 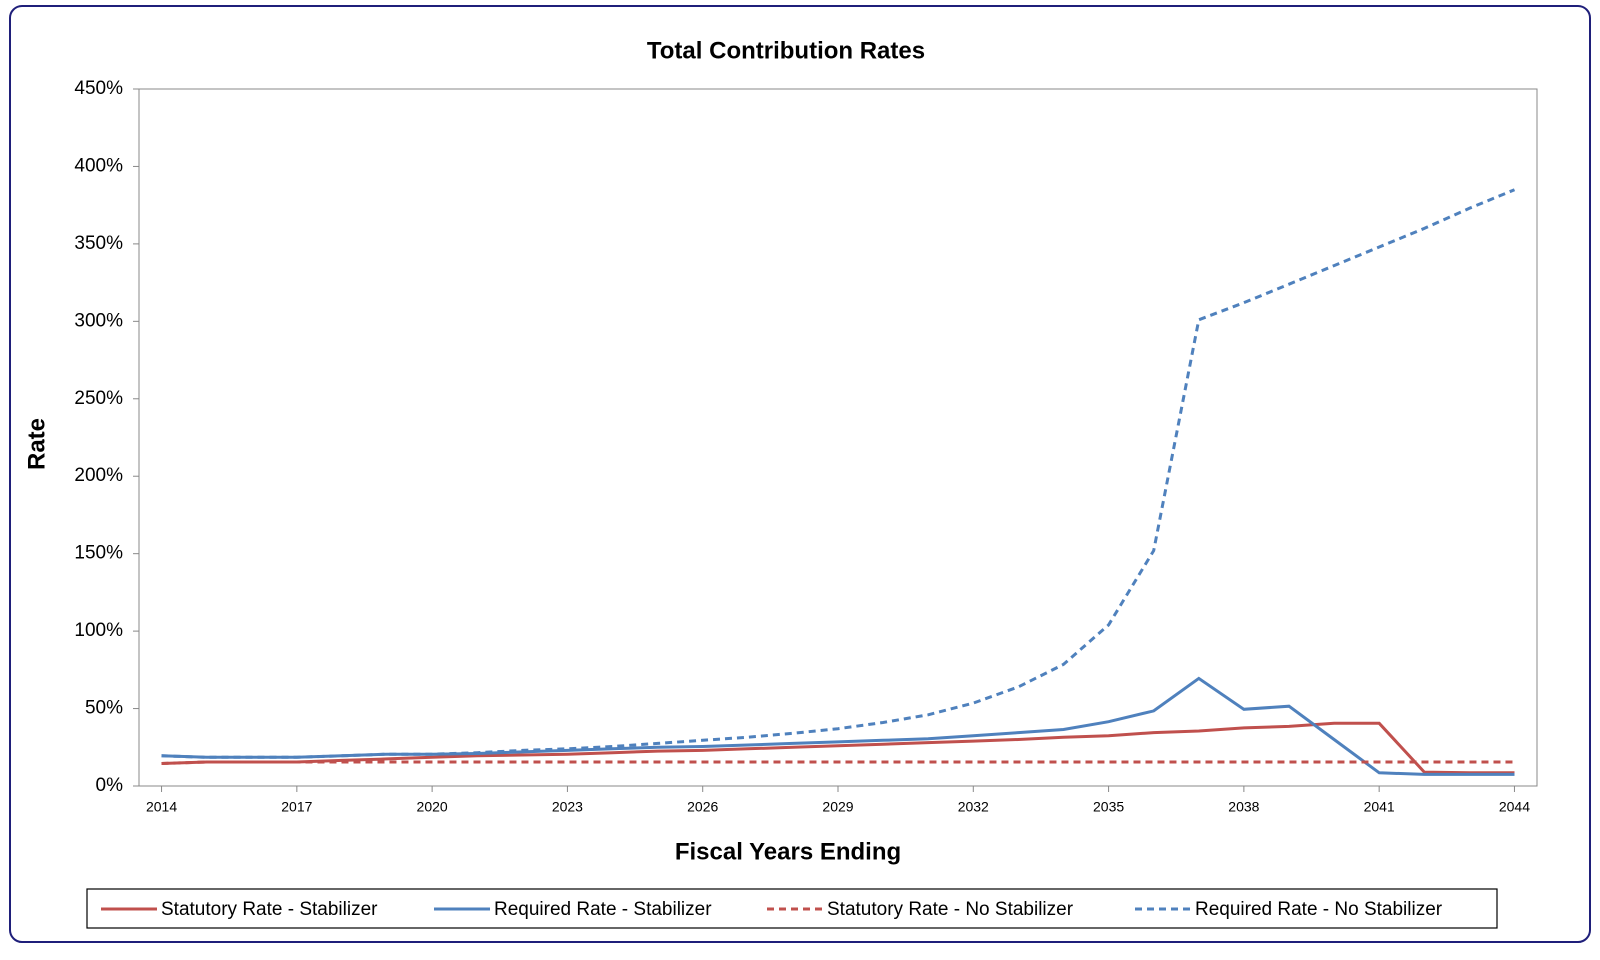 I want to click on x-tick-label: 2020, so click(x=432, y=807).